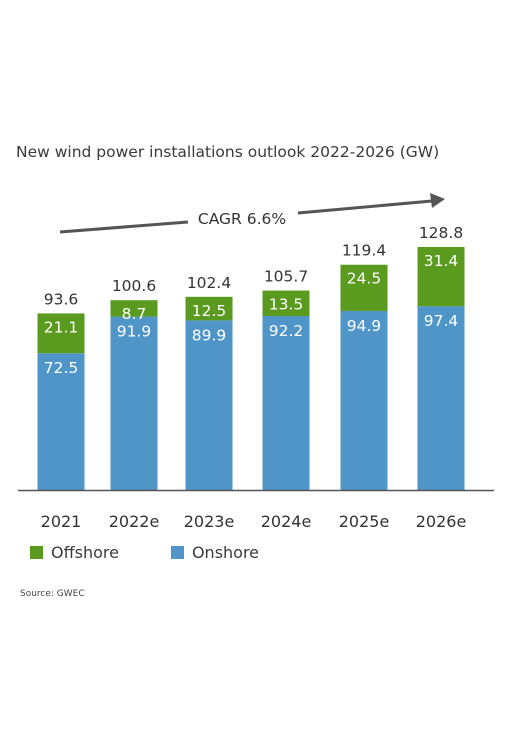 The height and width of the screenshot is (740, 510). I want to click on legend: Offshore Onshore, so click(144, 552).